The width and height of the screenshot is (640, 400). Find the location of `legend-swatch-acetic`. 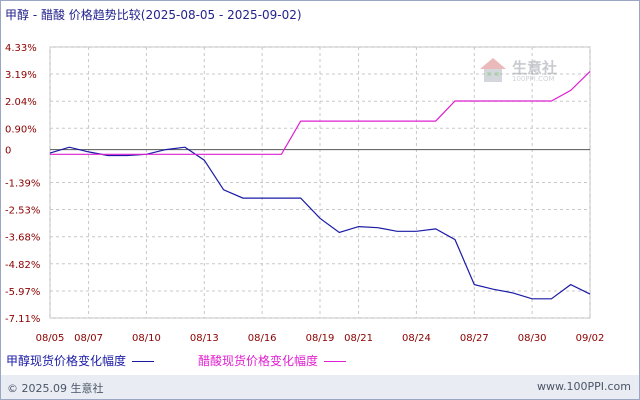

legend-swatch-acetic is located at coordinates (335, 361).